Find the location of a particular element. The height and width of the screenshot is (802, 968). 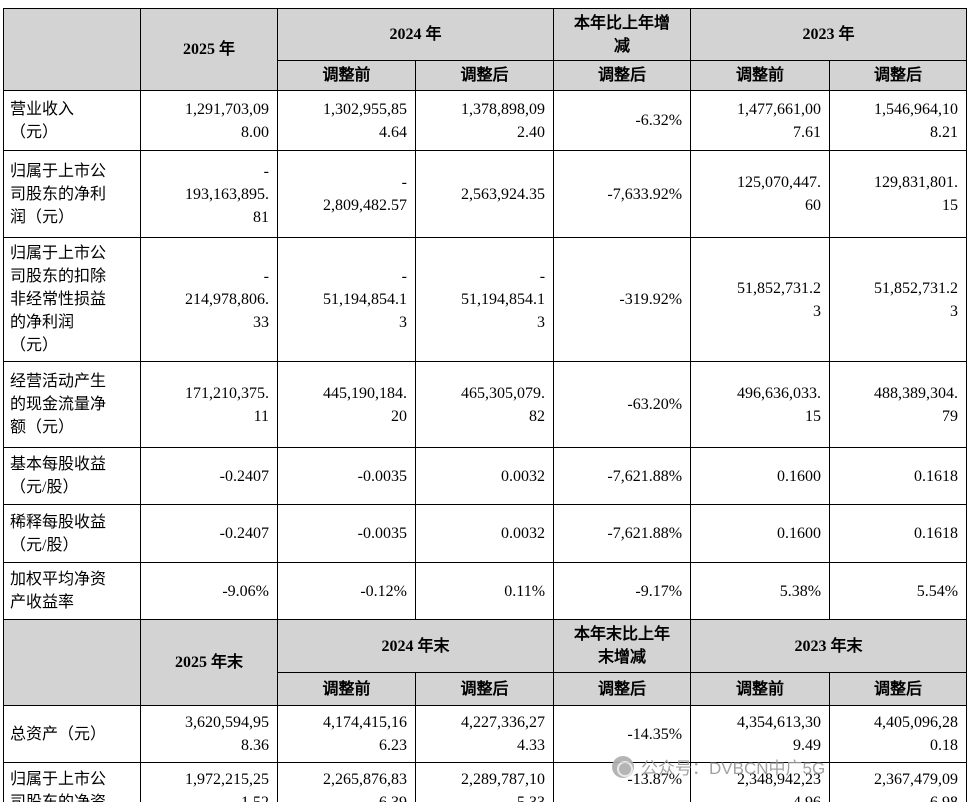

value-cell: 2,289,787,10 5.33 is located at coordinates (484, 782).